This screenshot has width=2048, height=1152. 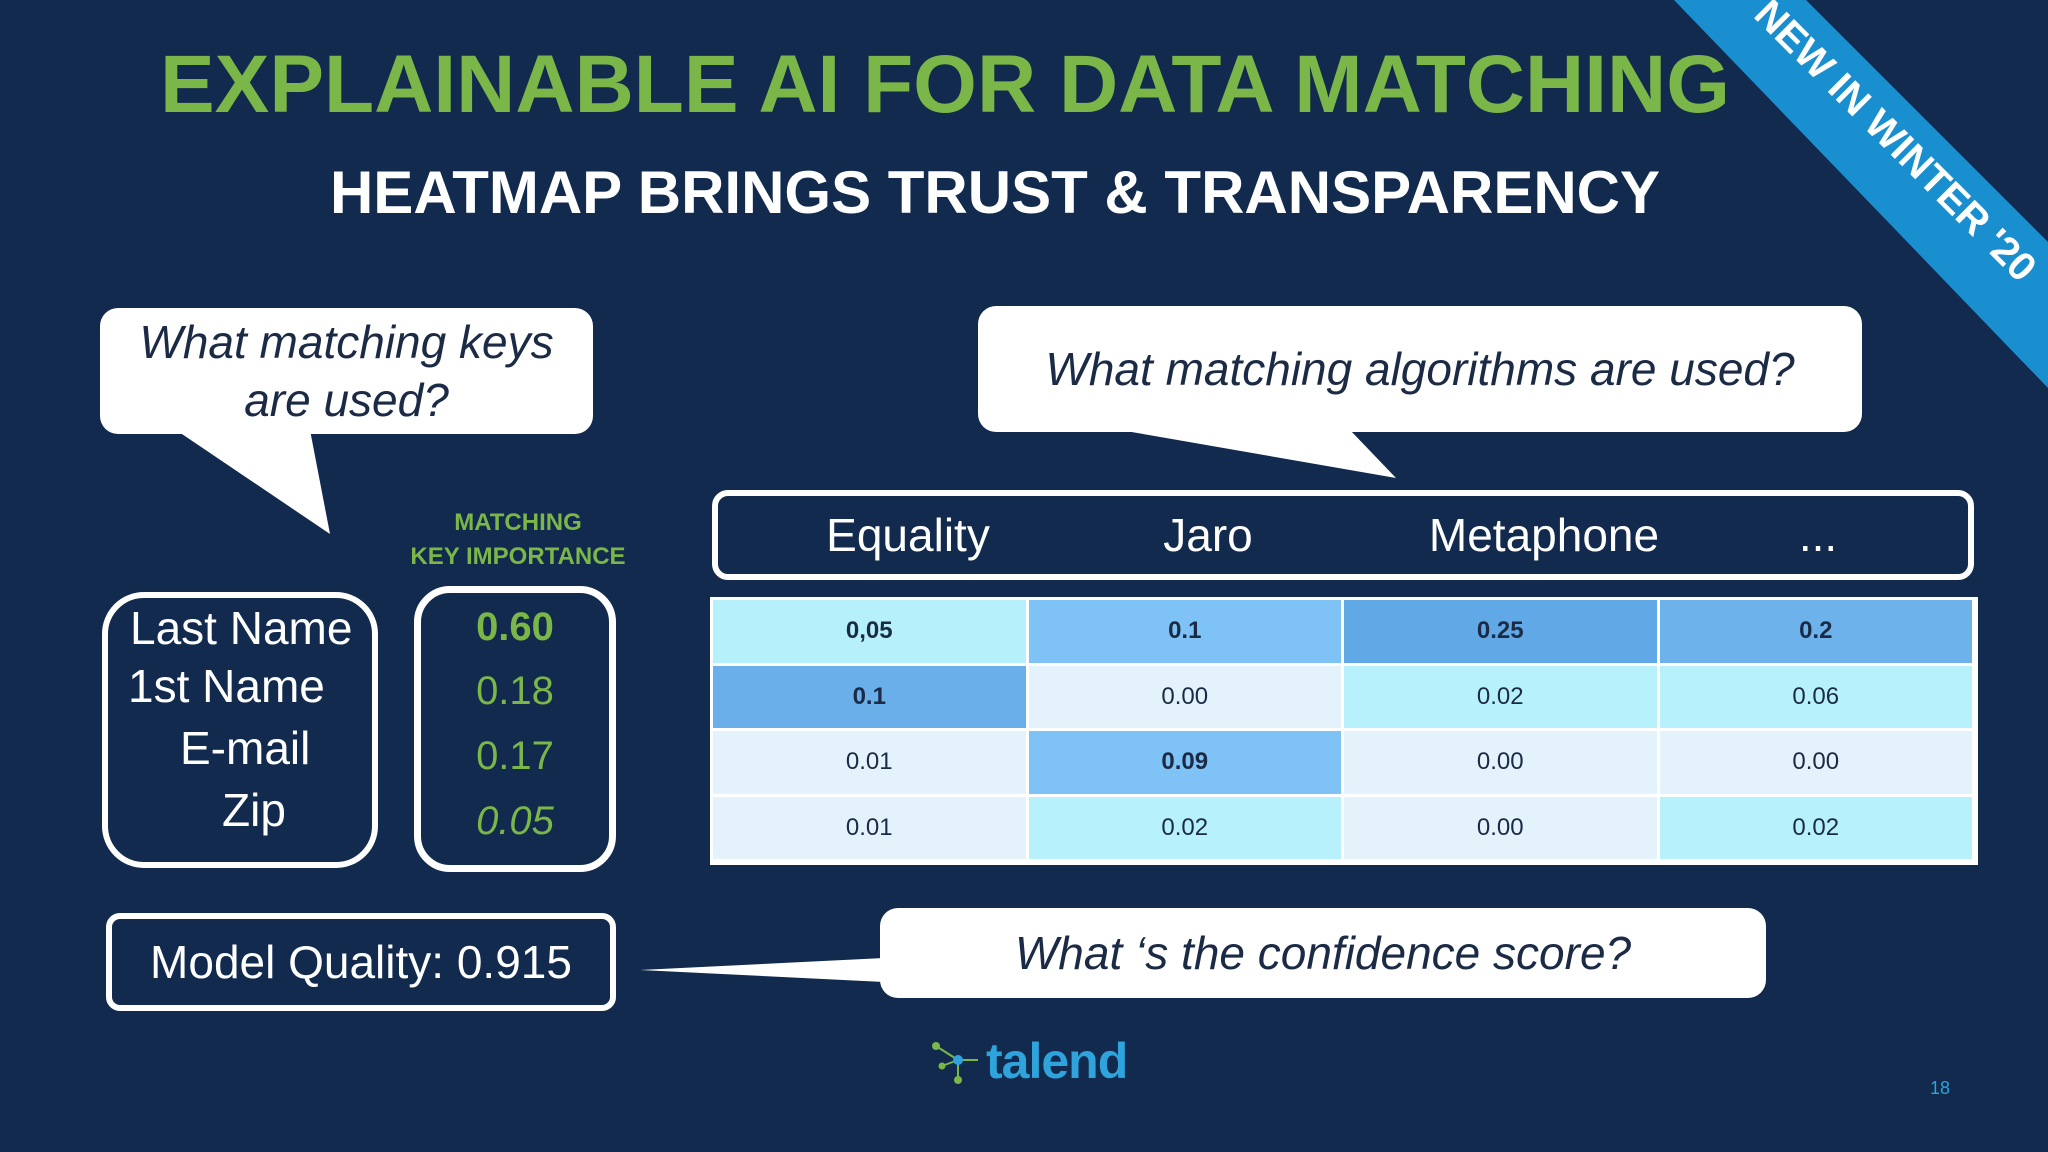 What do you see at coordinates (955, 1063) in the screenshot?
I see `talend-logo-icon` at bounding box center [955, 1063].